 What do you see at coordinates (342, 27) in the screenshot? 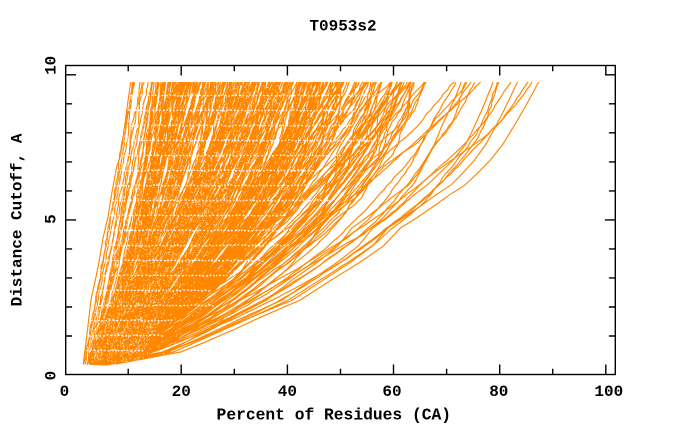
I see `svg-text: T0953s2` at bounding box center [342, 27].